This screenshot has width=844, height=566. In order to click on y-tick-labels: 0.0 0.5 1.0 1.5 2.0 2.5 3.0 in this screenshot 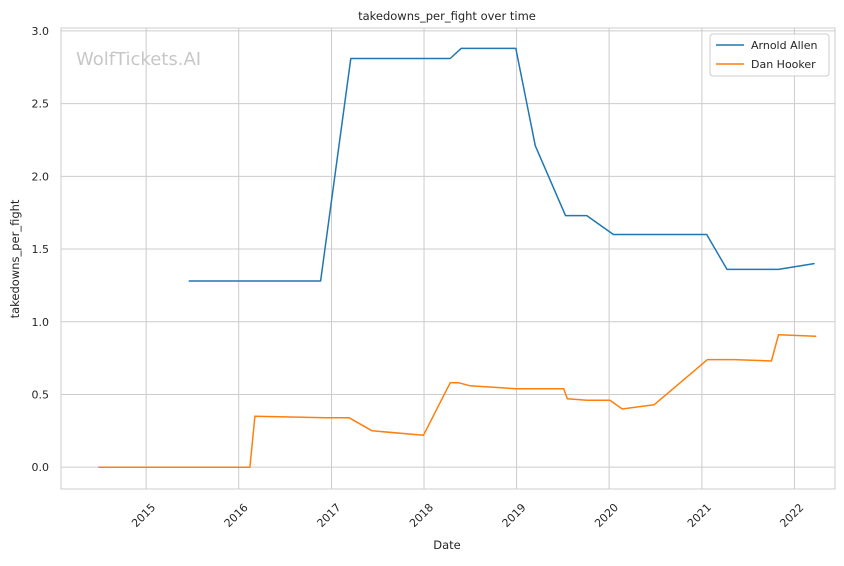, I will do `click(41, 249)`.